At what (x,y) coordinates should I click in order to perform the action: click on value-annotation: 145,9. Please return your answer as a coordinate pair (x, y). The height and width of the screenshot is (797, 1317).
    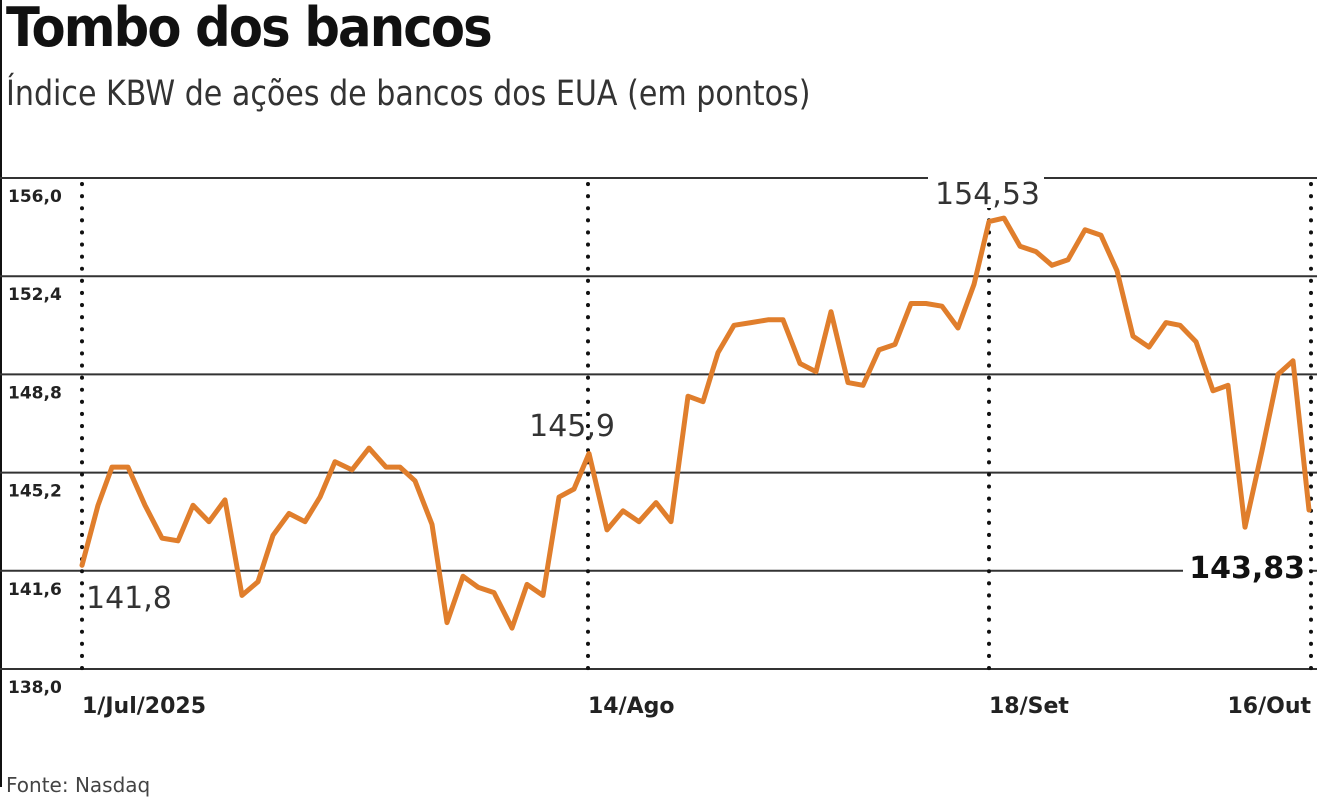
    Looking at the image, I should click on (572, 426).